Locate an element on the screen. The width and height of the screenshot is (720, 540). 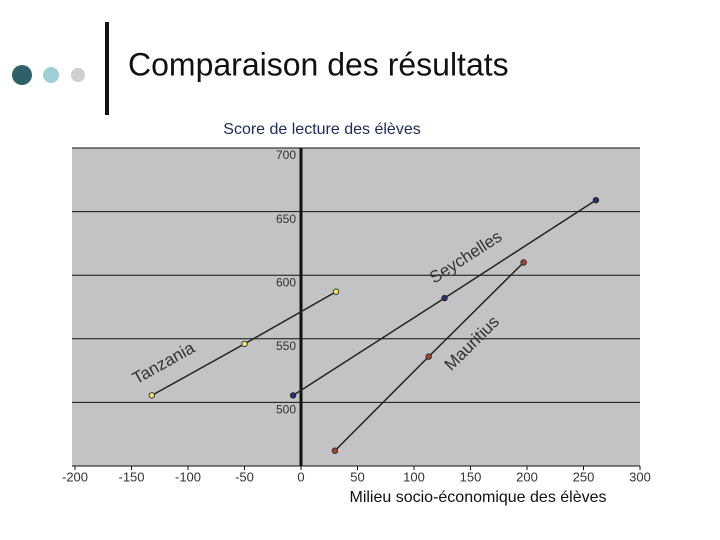
decor-bar is located at coordinates (107, 68).